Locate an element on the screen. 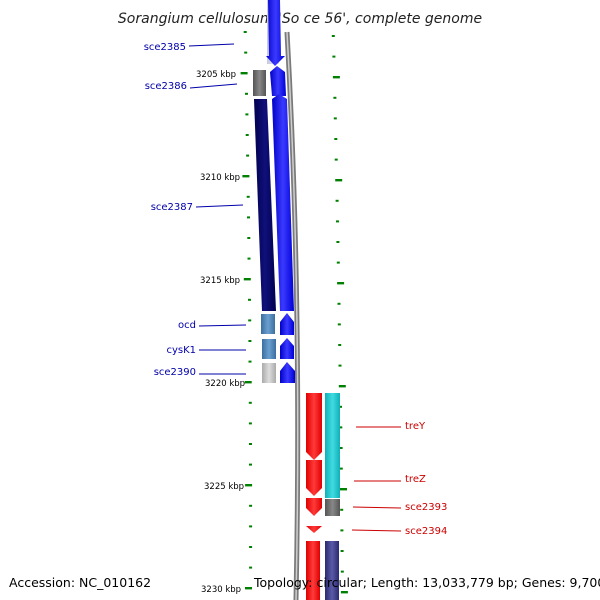 The image size is (600, 600). leader-ocd is located at coordinates (222, 325).